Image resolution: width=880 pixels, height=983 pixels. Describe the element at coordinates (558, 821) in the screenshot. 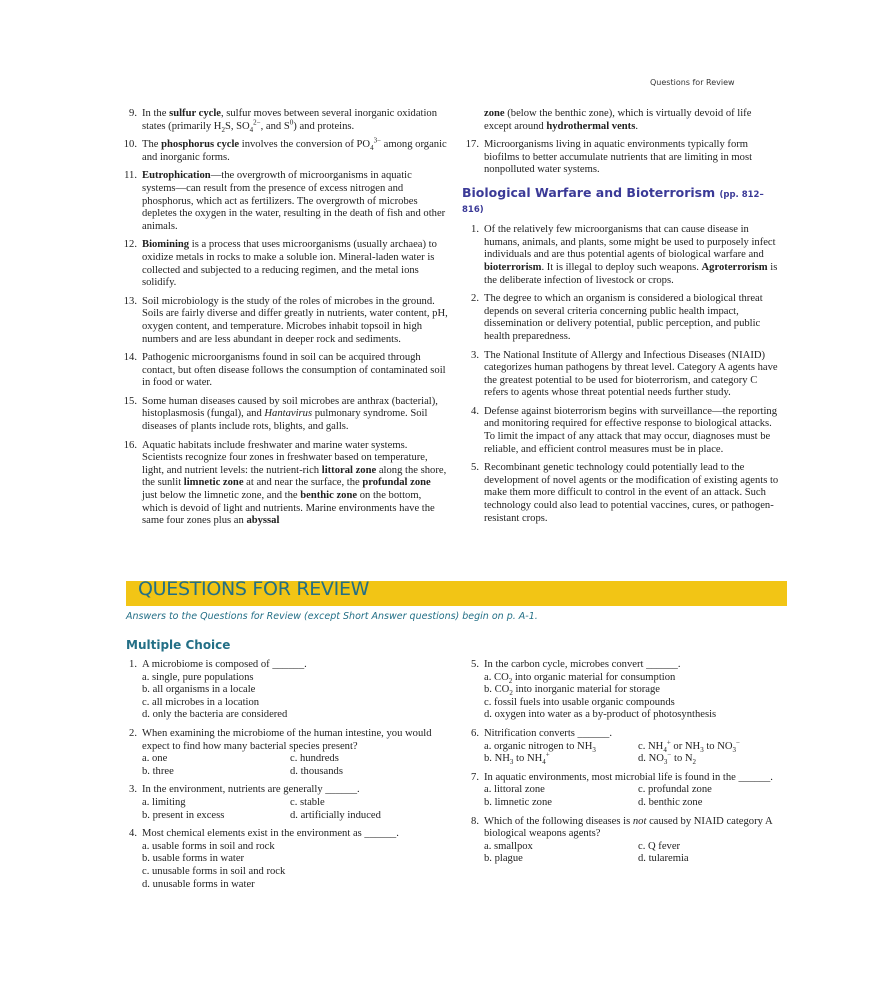

I see `text-run: Which of the following diseases is` at that location.